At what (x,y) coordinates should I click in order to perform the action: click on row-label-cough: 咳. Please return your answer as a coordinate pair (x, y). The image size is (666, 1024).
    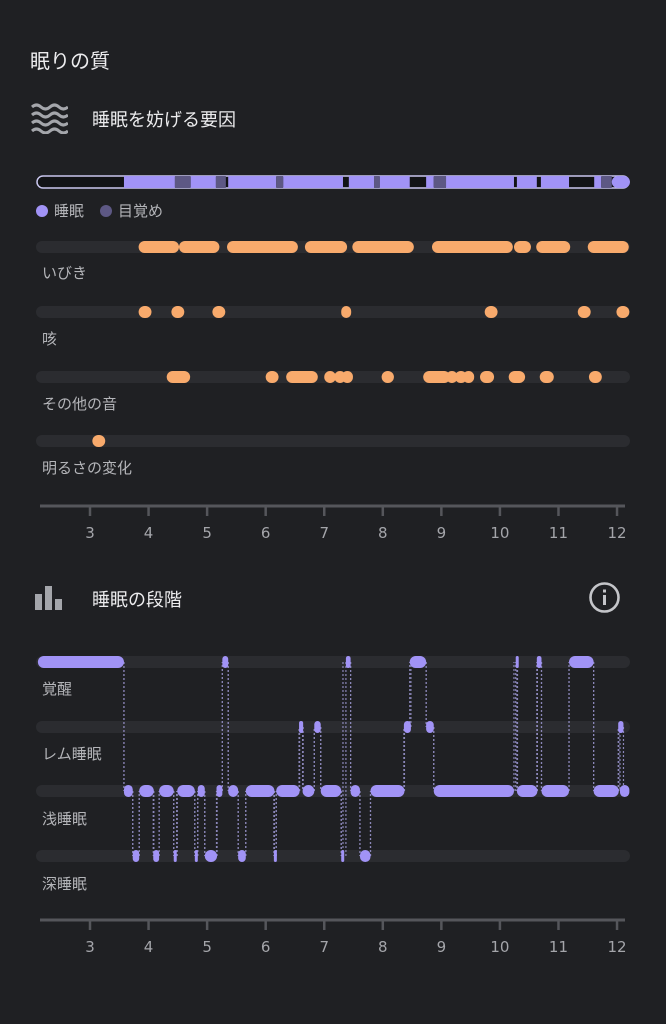
    Looking at the image, I should click on (50, 339).